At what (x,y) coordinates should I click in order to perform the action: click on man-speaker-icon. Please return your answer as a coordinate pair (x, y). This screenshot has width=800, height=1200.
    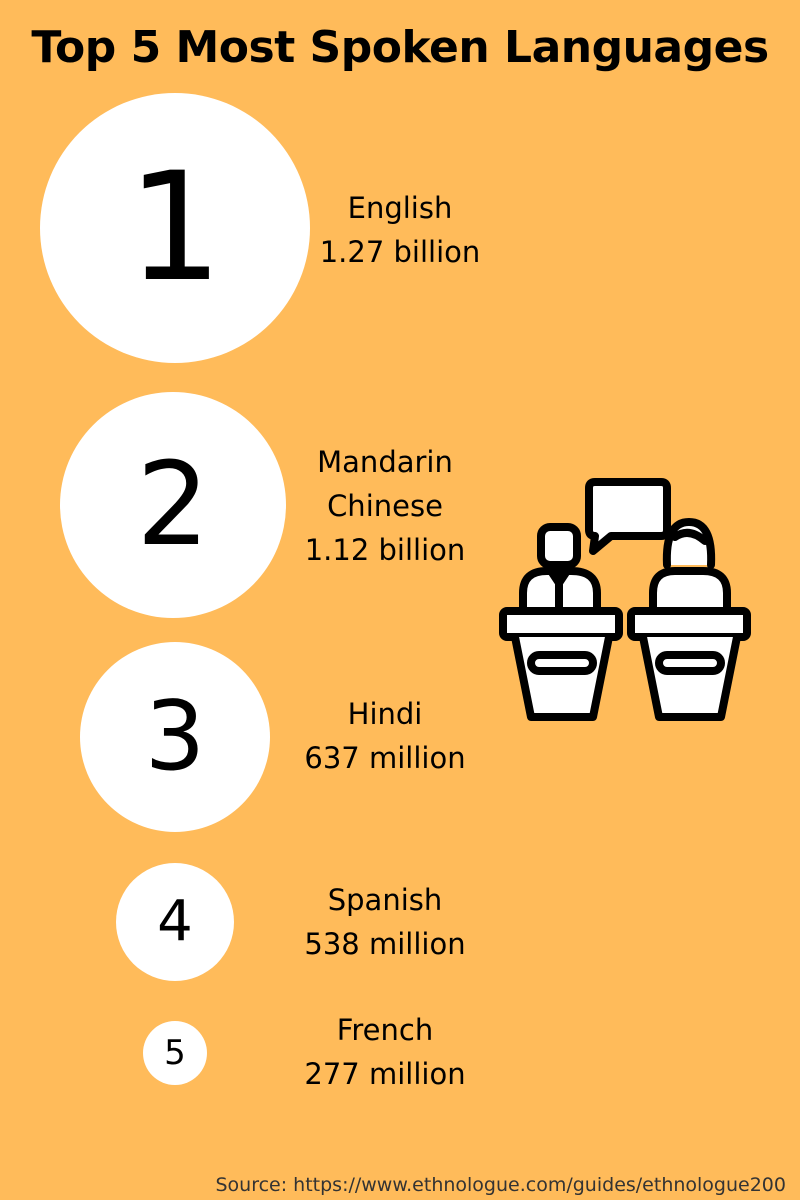
    Looking at the image, I should click on (560, 568).